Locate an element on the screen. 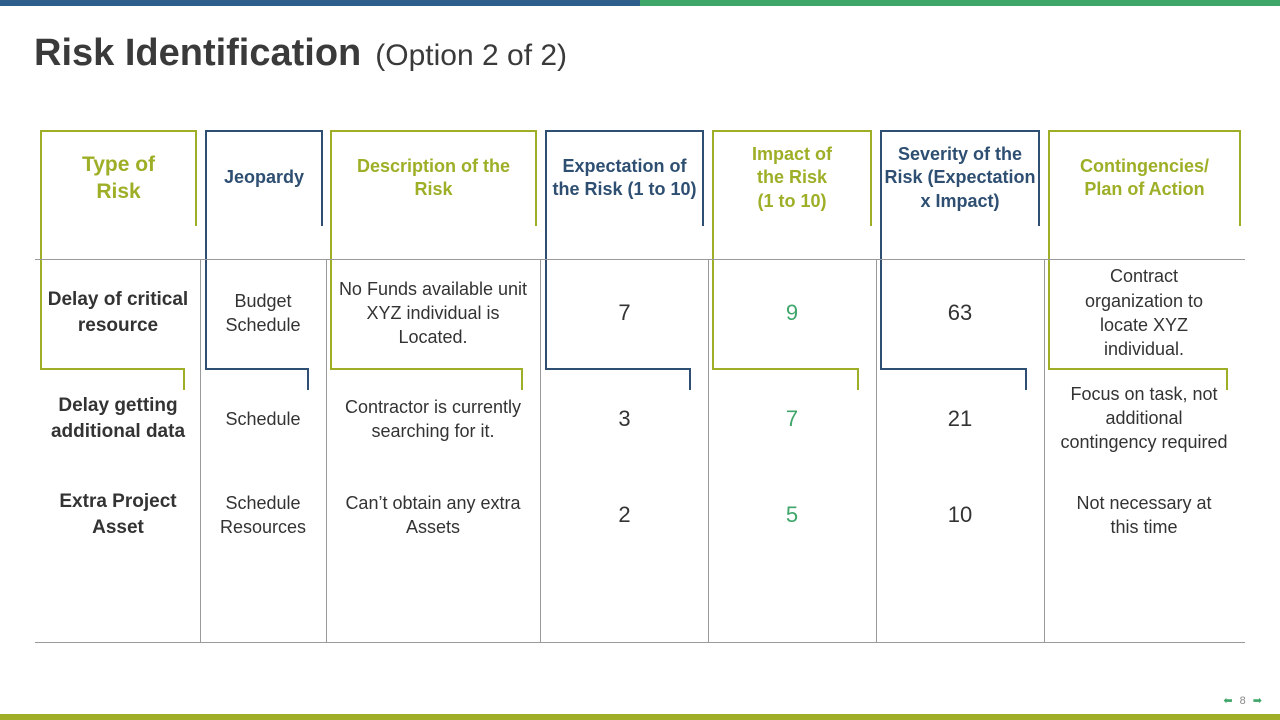 The width and height of the screenshot is (1280, 720). header-contingencies: Contingencies/ Plan of Action is located at coordinates (1144, 260).